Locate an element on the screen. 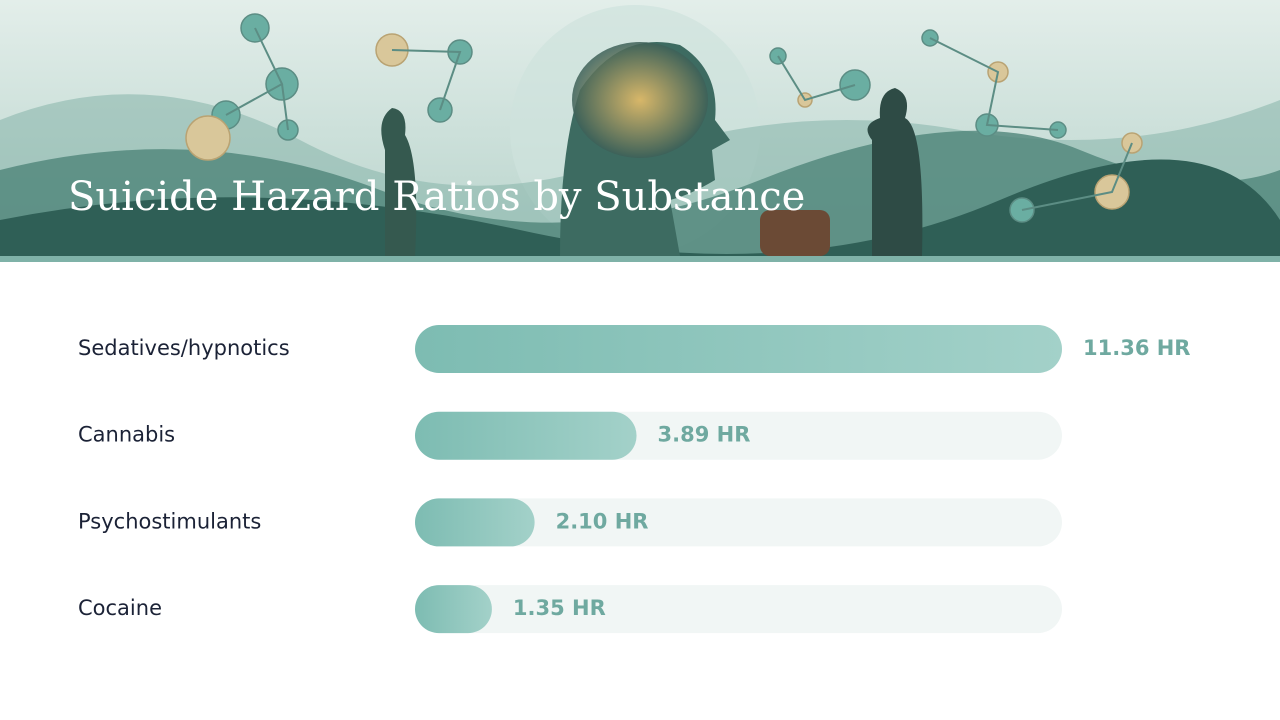 The width and height of the screenshot is (1280, 720). chart-title: Suicide Hazard Ratios by Substance is located at coordinates (436, 197).